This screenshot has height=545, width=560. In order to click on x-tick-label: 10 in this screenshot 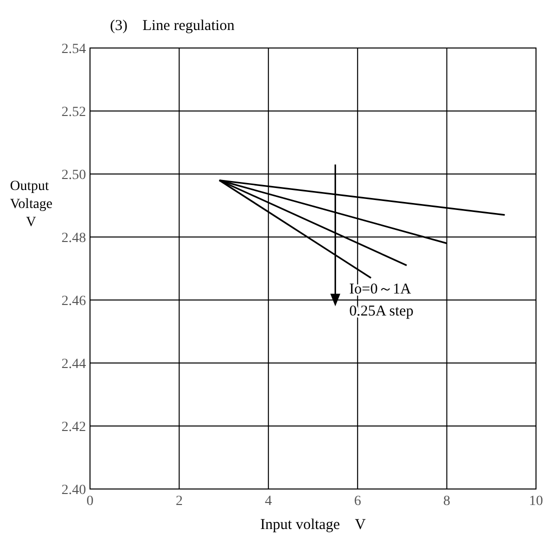, I will do `click(536, 501)`.